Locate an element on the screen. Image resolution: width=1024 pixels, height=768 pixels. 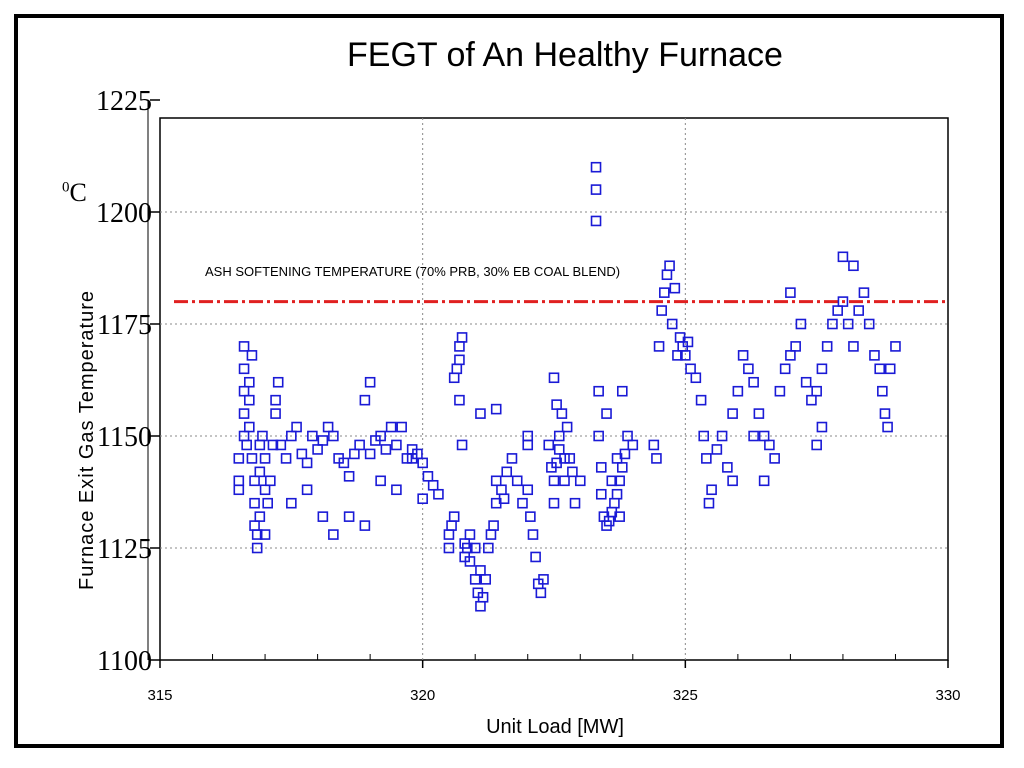
y-tick-label: 1125 is located at coordinates (124, 549).